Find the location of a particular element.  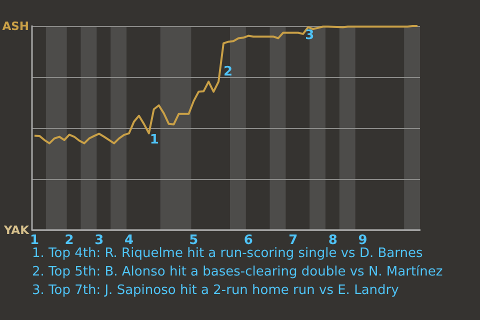

x-tick-label: 1 is located at coordinates (35, 240).